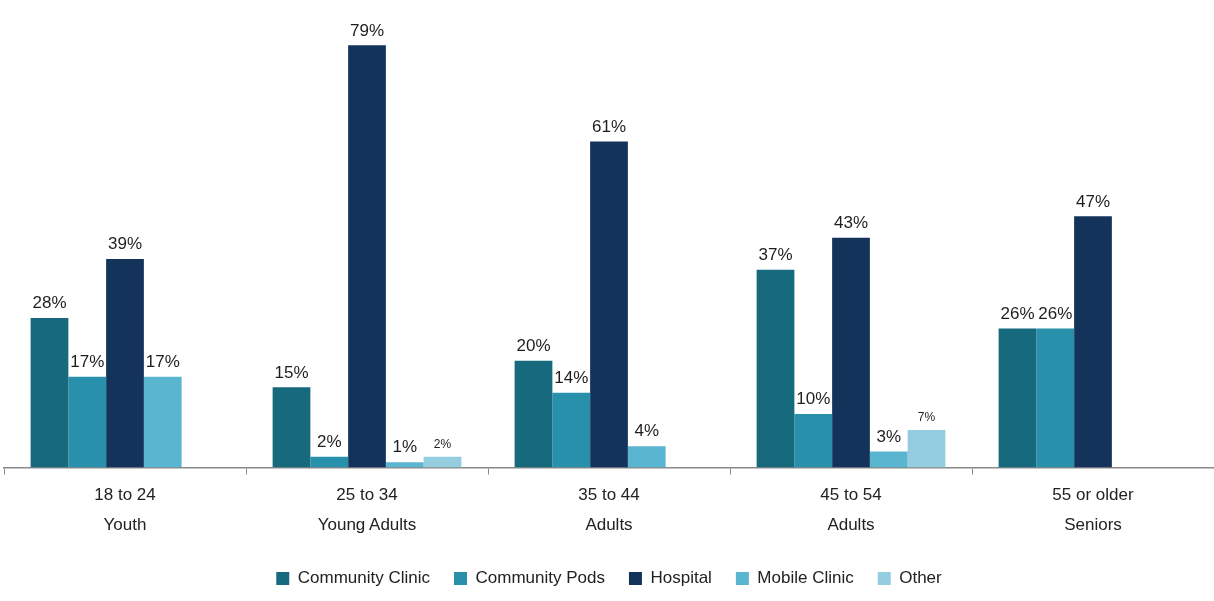  Describe the element at coordinates (921, 578) in the screenshot. I see `legend-label: Other` at that location.